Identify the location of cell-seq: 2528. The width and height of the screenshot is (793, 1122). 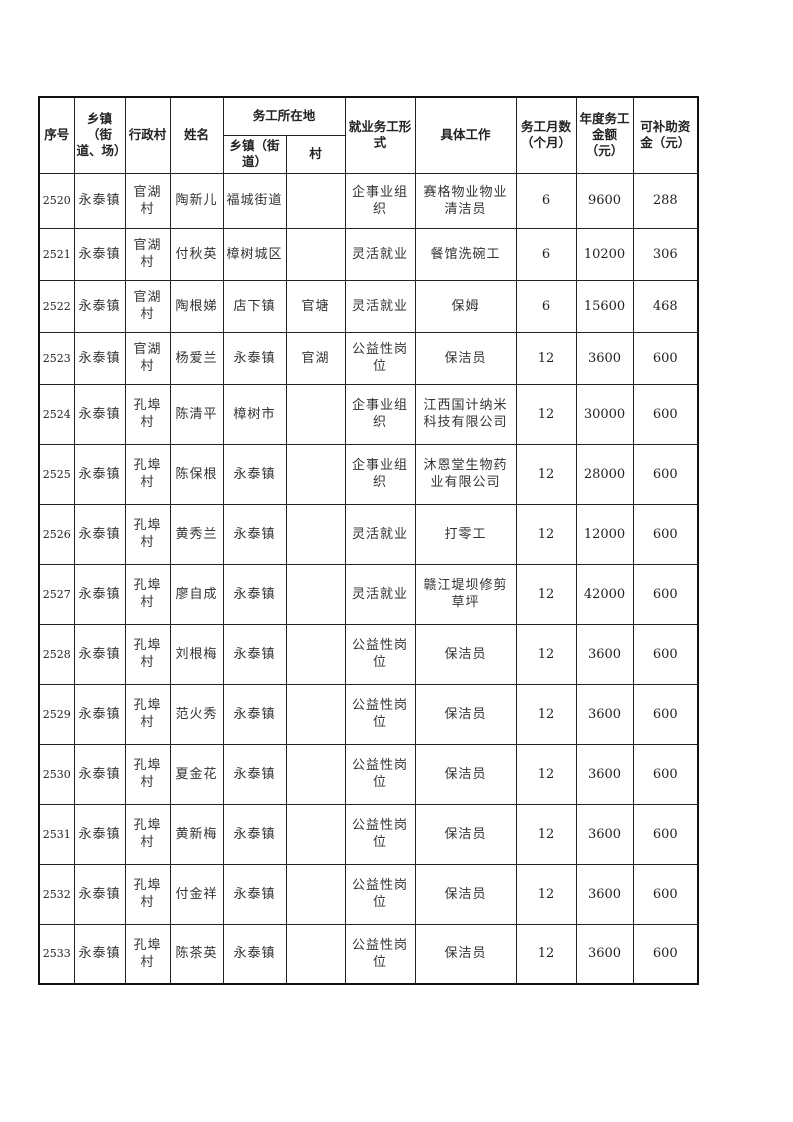
(56, 654).